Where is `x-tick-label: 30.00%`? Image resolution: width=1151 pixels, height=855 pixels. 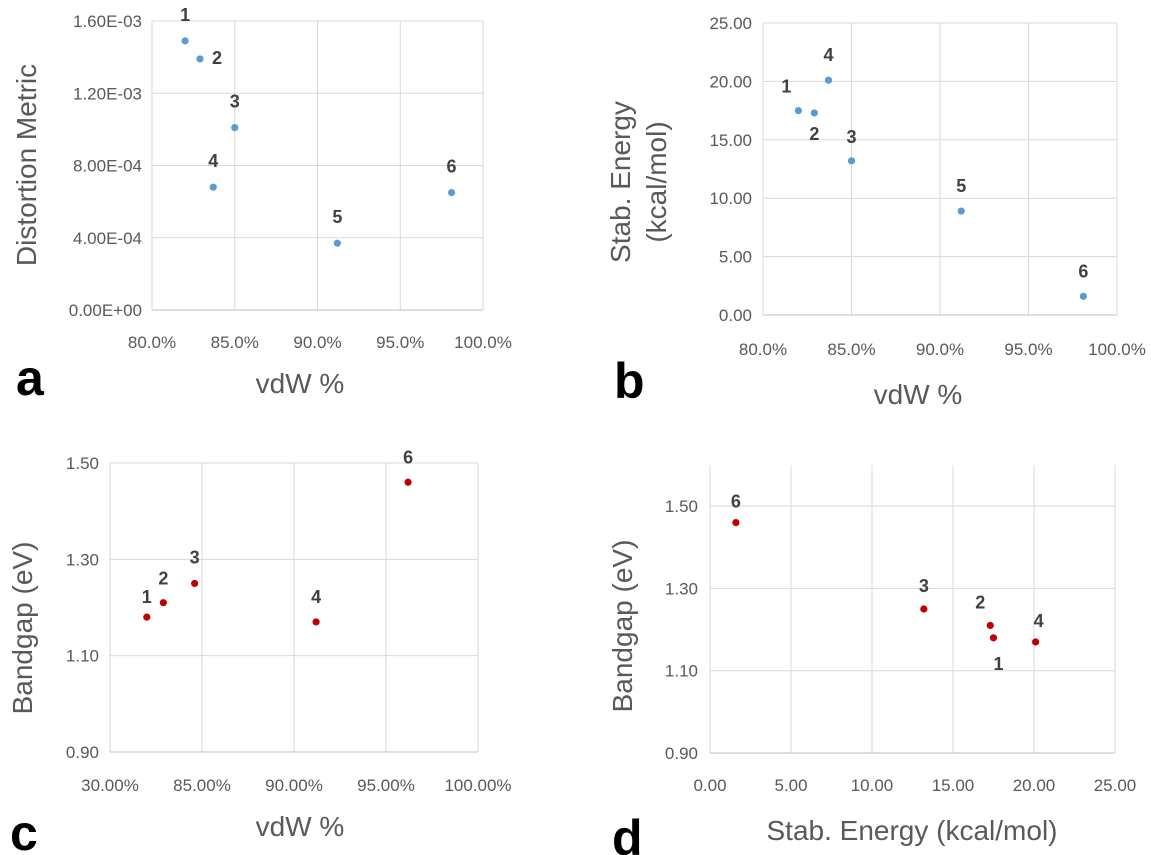 x-tick-label: 30.00% is located at coordinates (110, 785).